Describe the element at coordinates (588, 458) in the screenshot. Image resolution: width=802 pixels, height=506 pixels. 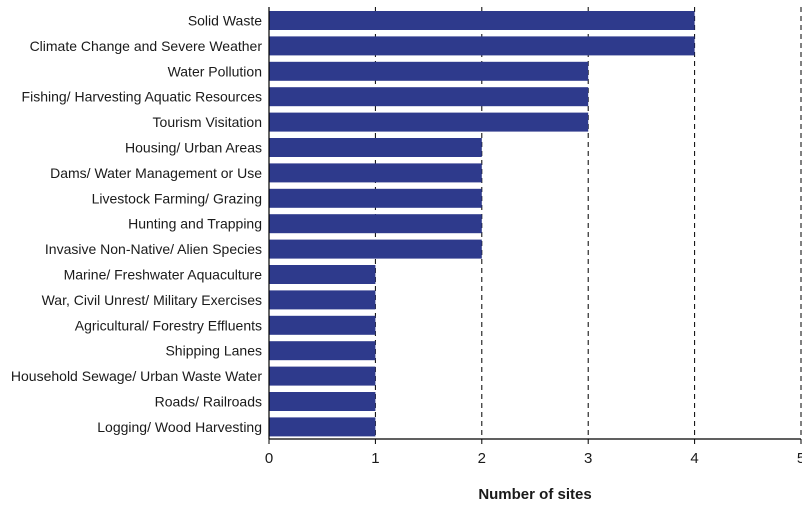
I see `x-tick-label: 3` at that location.